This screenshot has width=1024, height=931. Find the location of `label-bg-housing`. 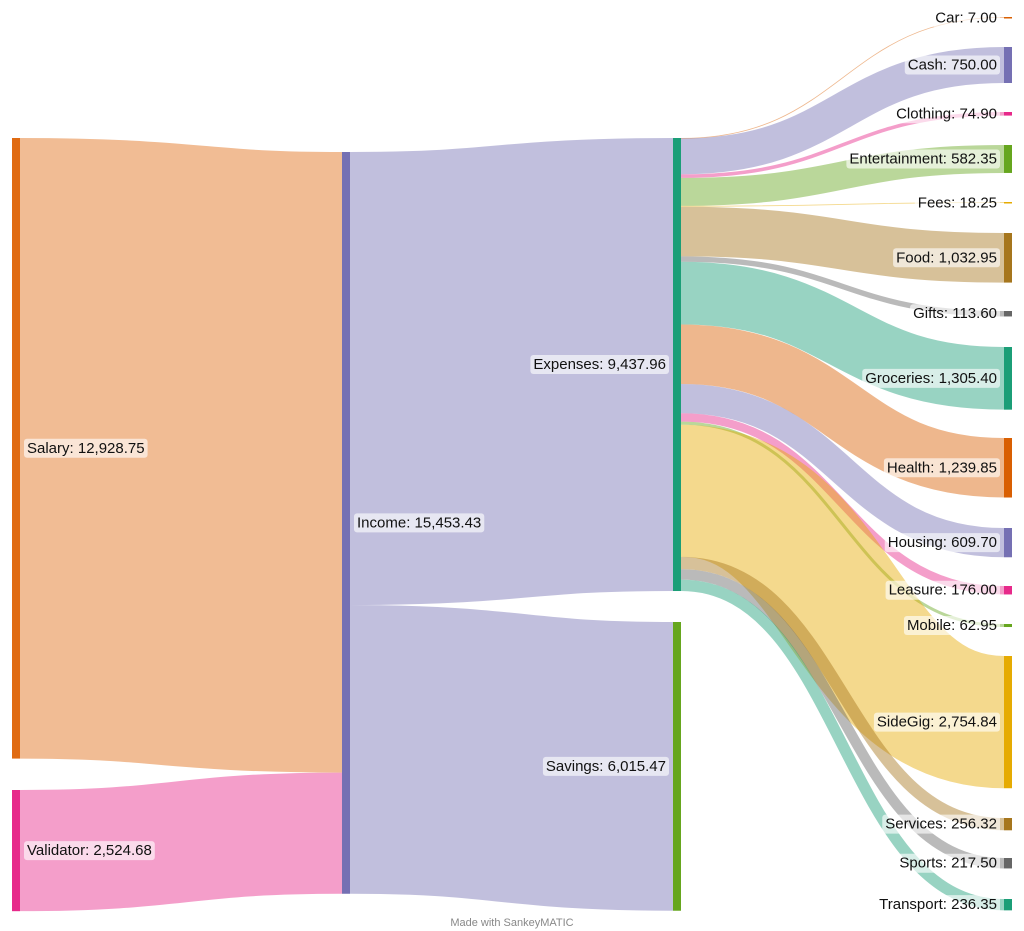

label-bg-housing is located at coordinates (942, 543).